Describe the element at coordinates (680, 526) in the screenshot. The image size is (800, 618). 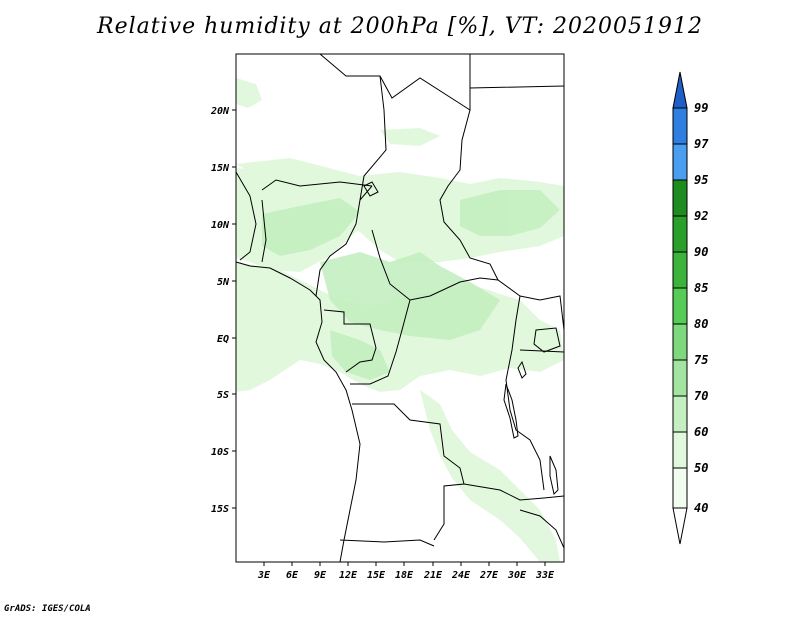
I see `colorbar-bottom-arrow` at that location.